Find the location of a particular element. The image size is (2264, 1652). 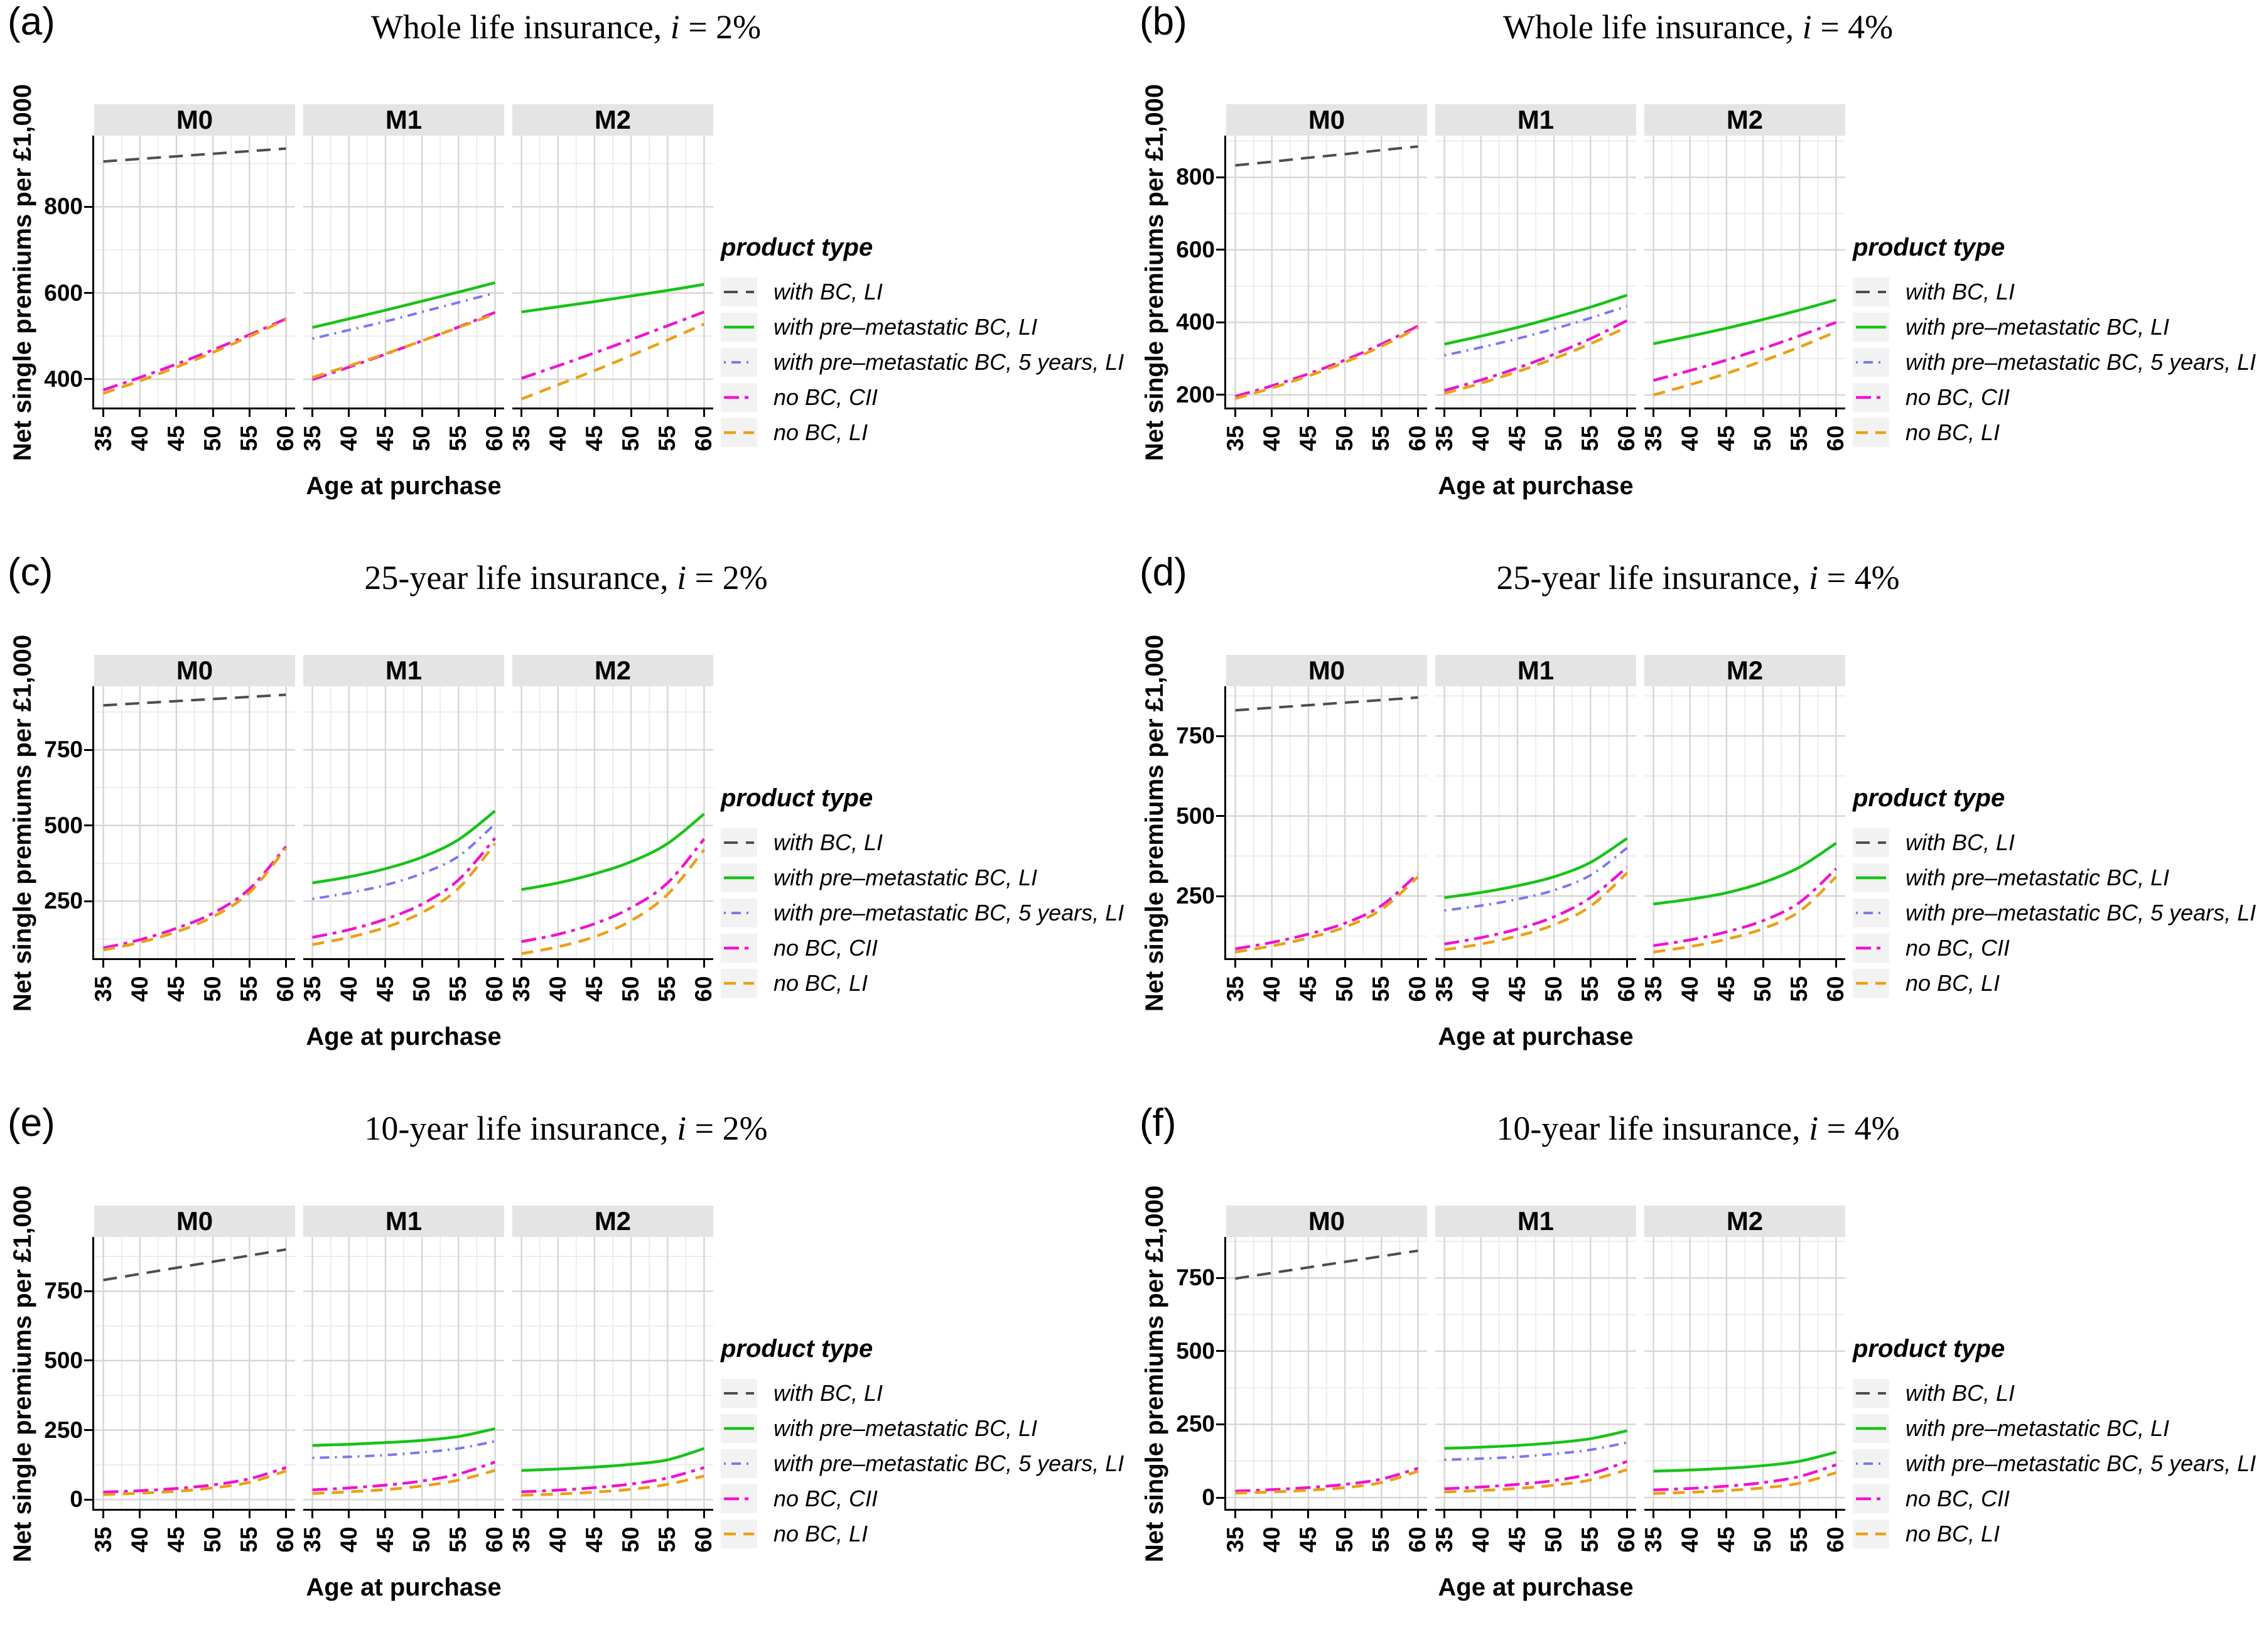

panel-letter: (e) is located at coordinates (31, 1123).